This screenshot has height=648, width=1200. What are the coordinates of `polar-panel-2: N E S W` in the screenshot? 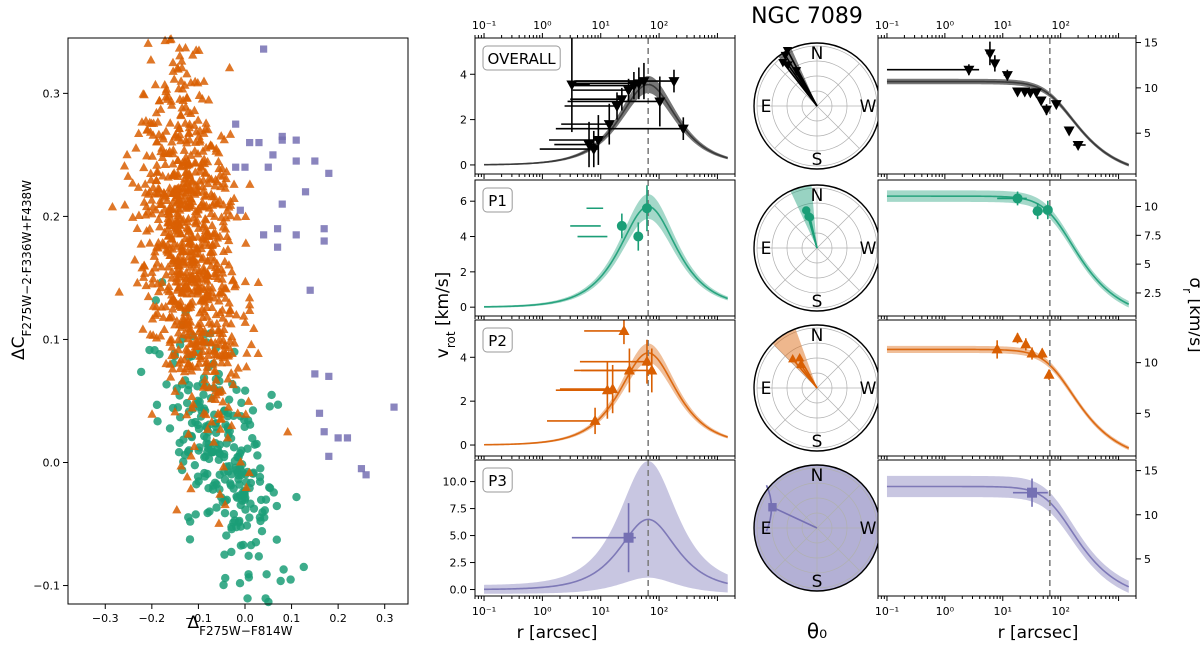 It's located at (817, 388).